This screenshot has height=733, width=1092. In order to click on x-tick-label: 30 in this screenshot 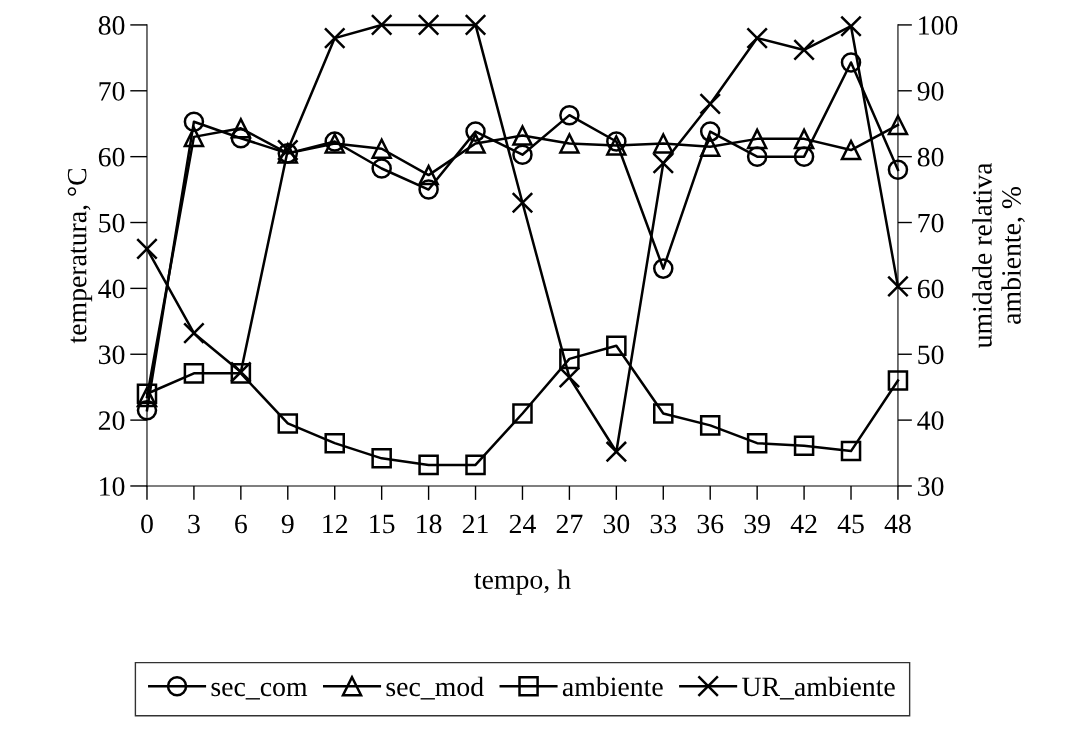, I will do `click(616, 524)`.